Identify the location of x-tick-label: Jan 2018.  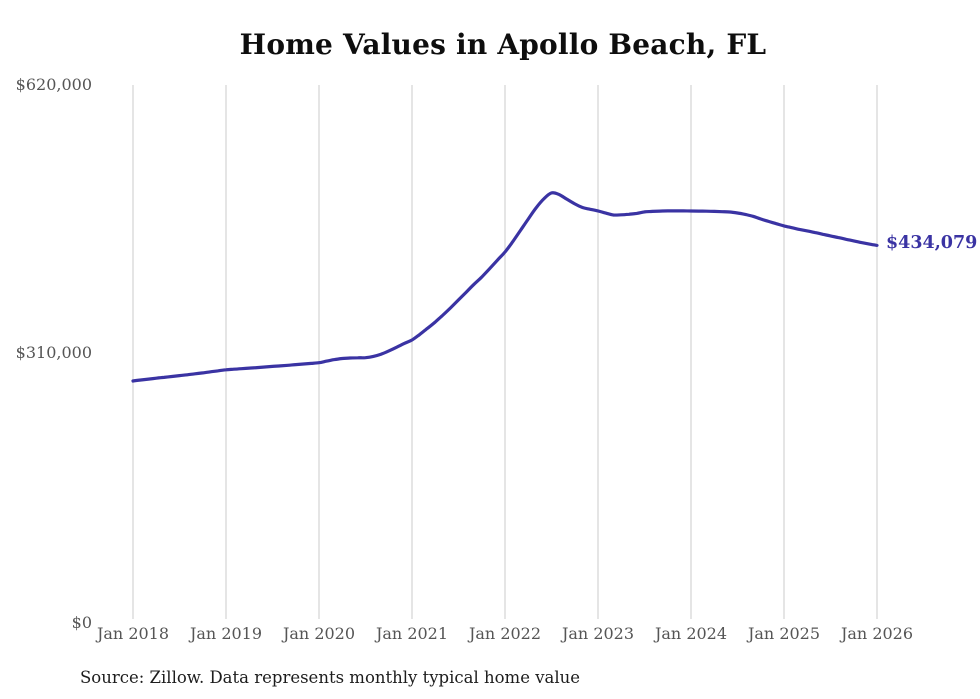
(133, 633).